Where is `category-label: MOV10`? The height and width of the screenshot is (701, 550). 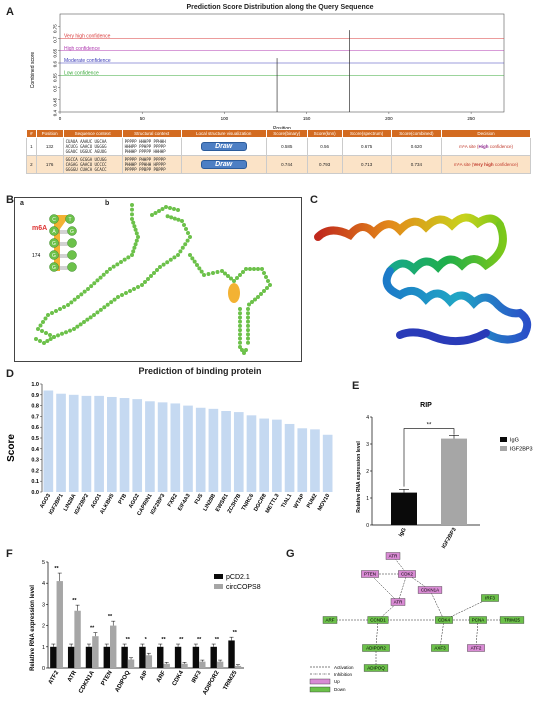 category-label: MOV10 is located at coordinates (324, 502).